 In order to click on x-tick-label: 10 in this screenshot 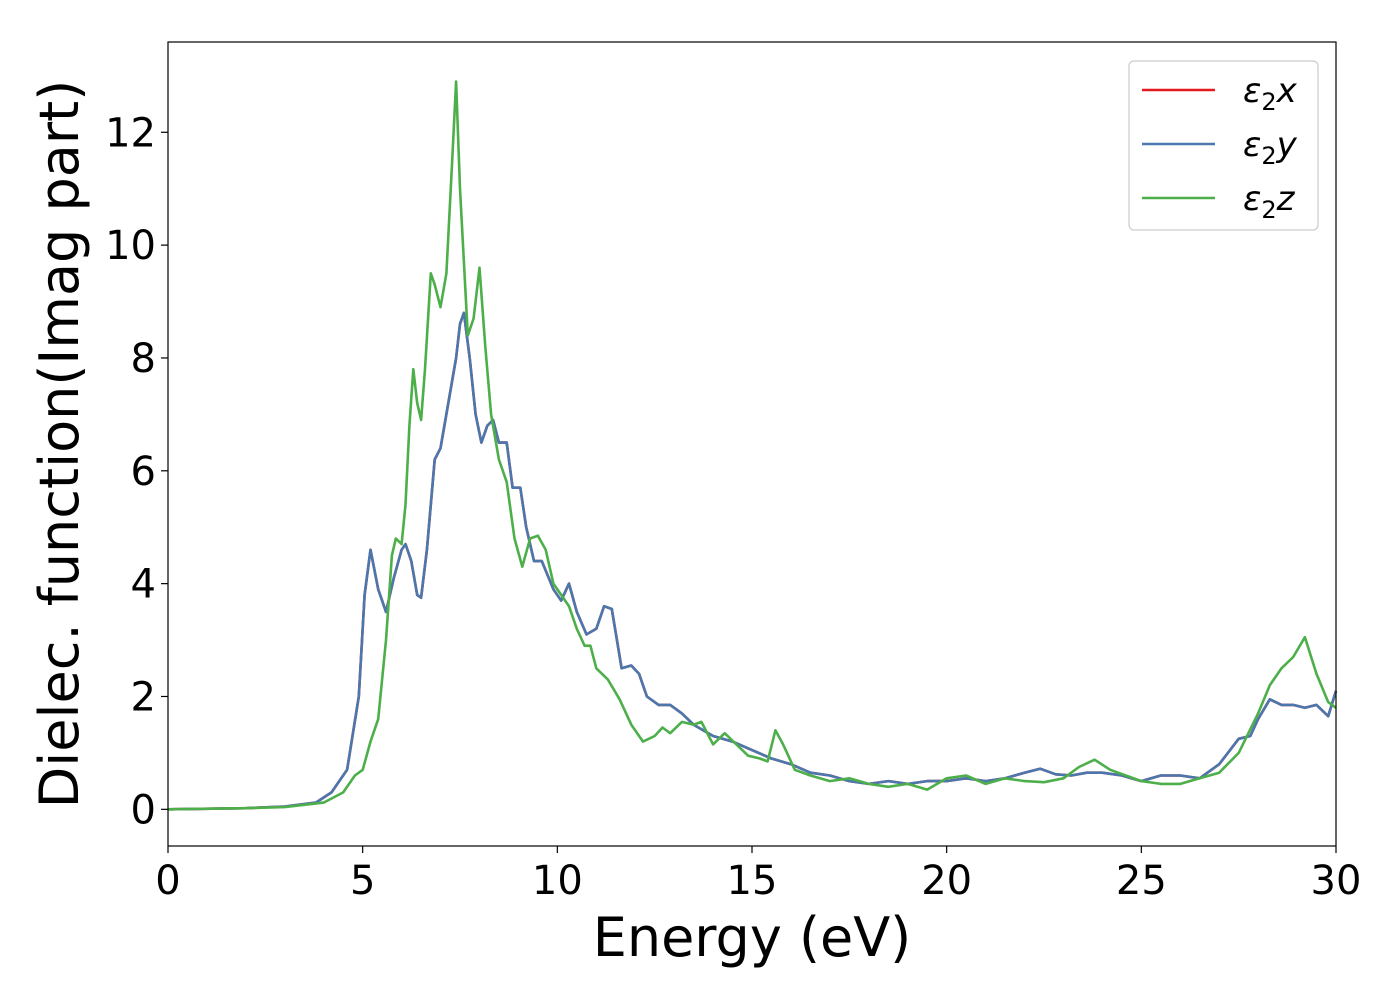, I will do `click(557, 881)`.